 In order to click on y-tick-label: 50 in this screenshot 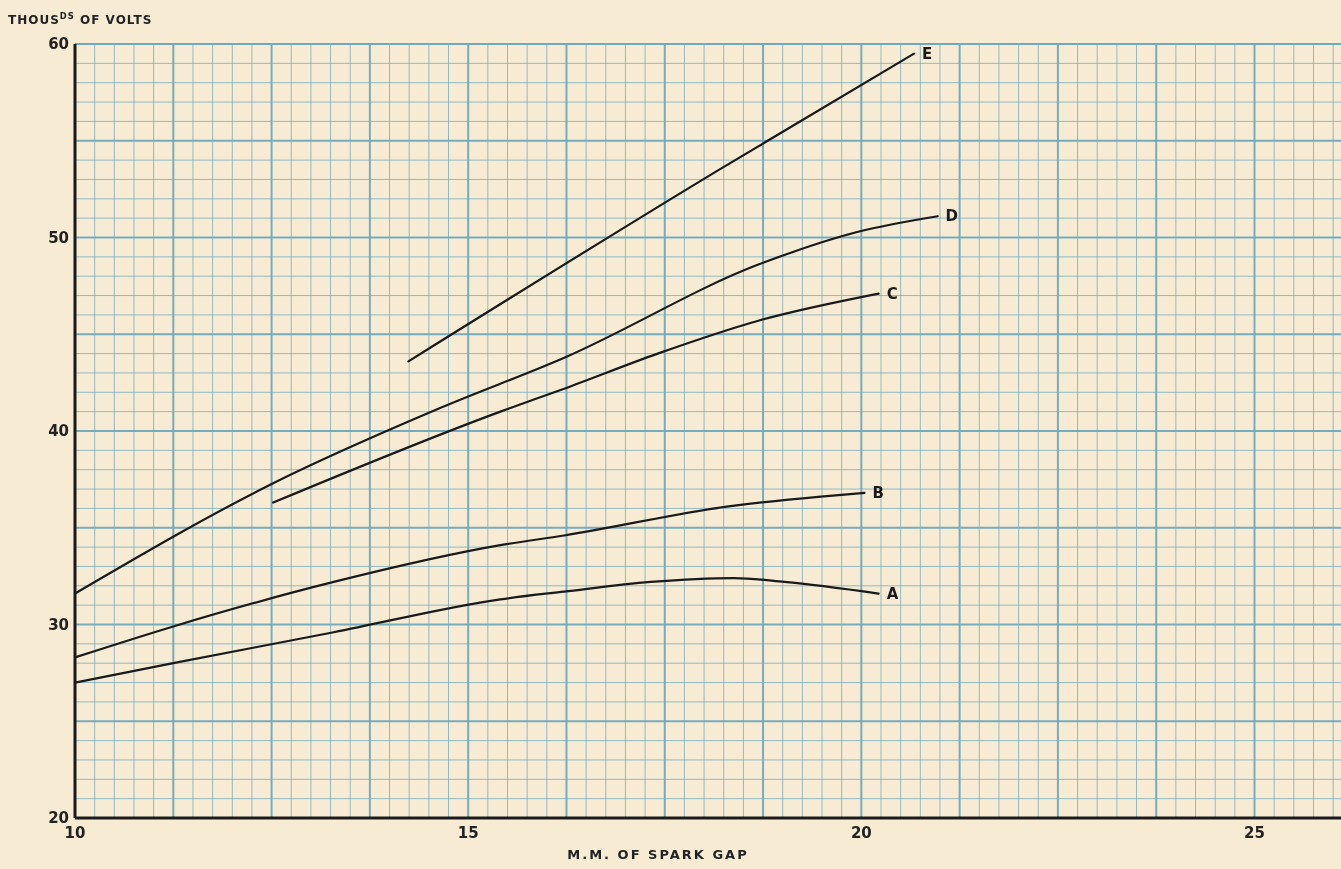, I will do `click(58, 237)`.